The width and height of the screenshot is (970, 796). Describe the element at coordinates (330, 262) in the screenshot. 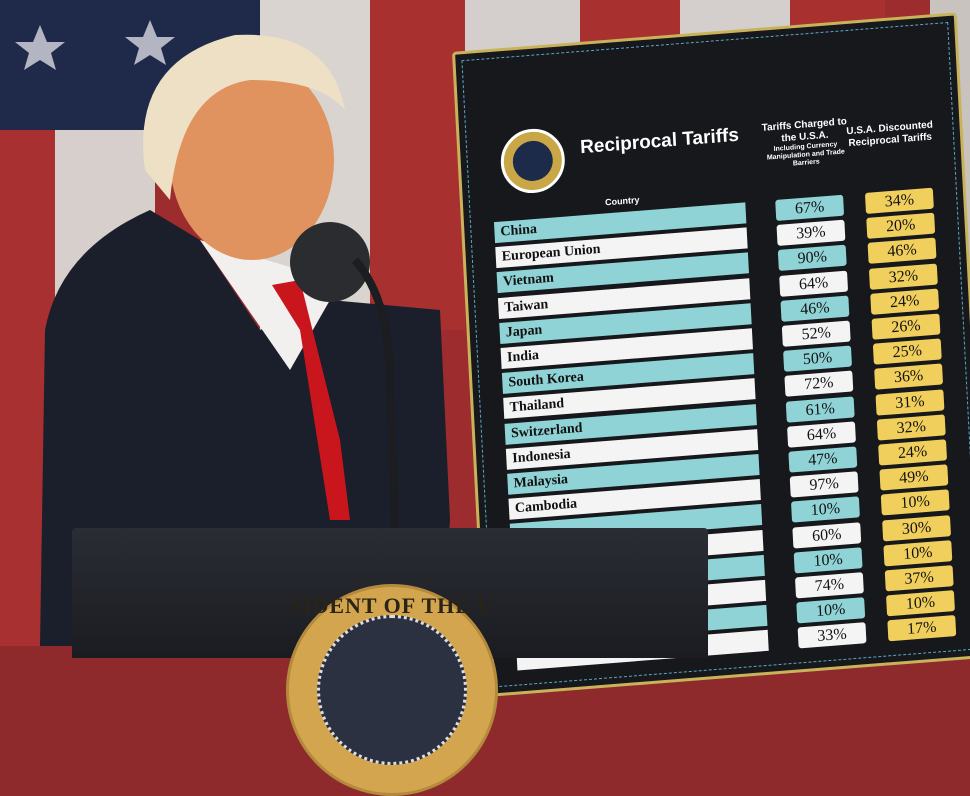

I see `microphone-icon` at that location.